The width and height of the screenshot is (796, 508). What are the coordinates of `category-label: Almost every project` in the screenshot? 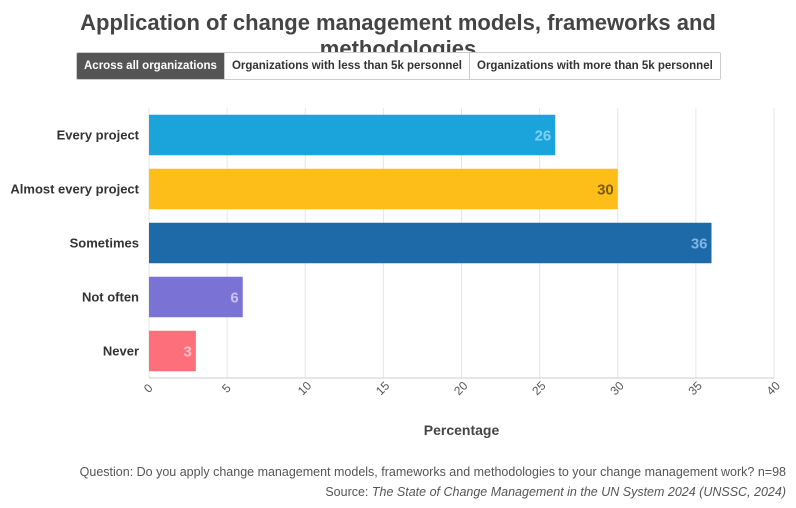 It's located at (74, 189).